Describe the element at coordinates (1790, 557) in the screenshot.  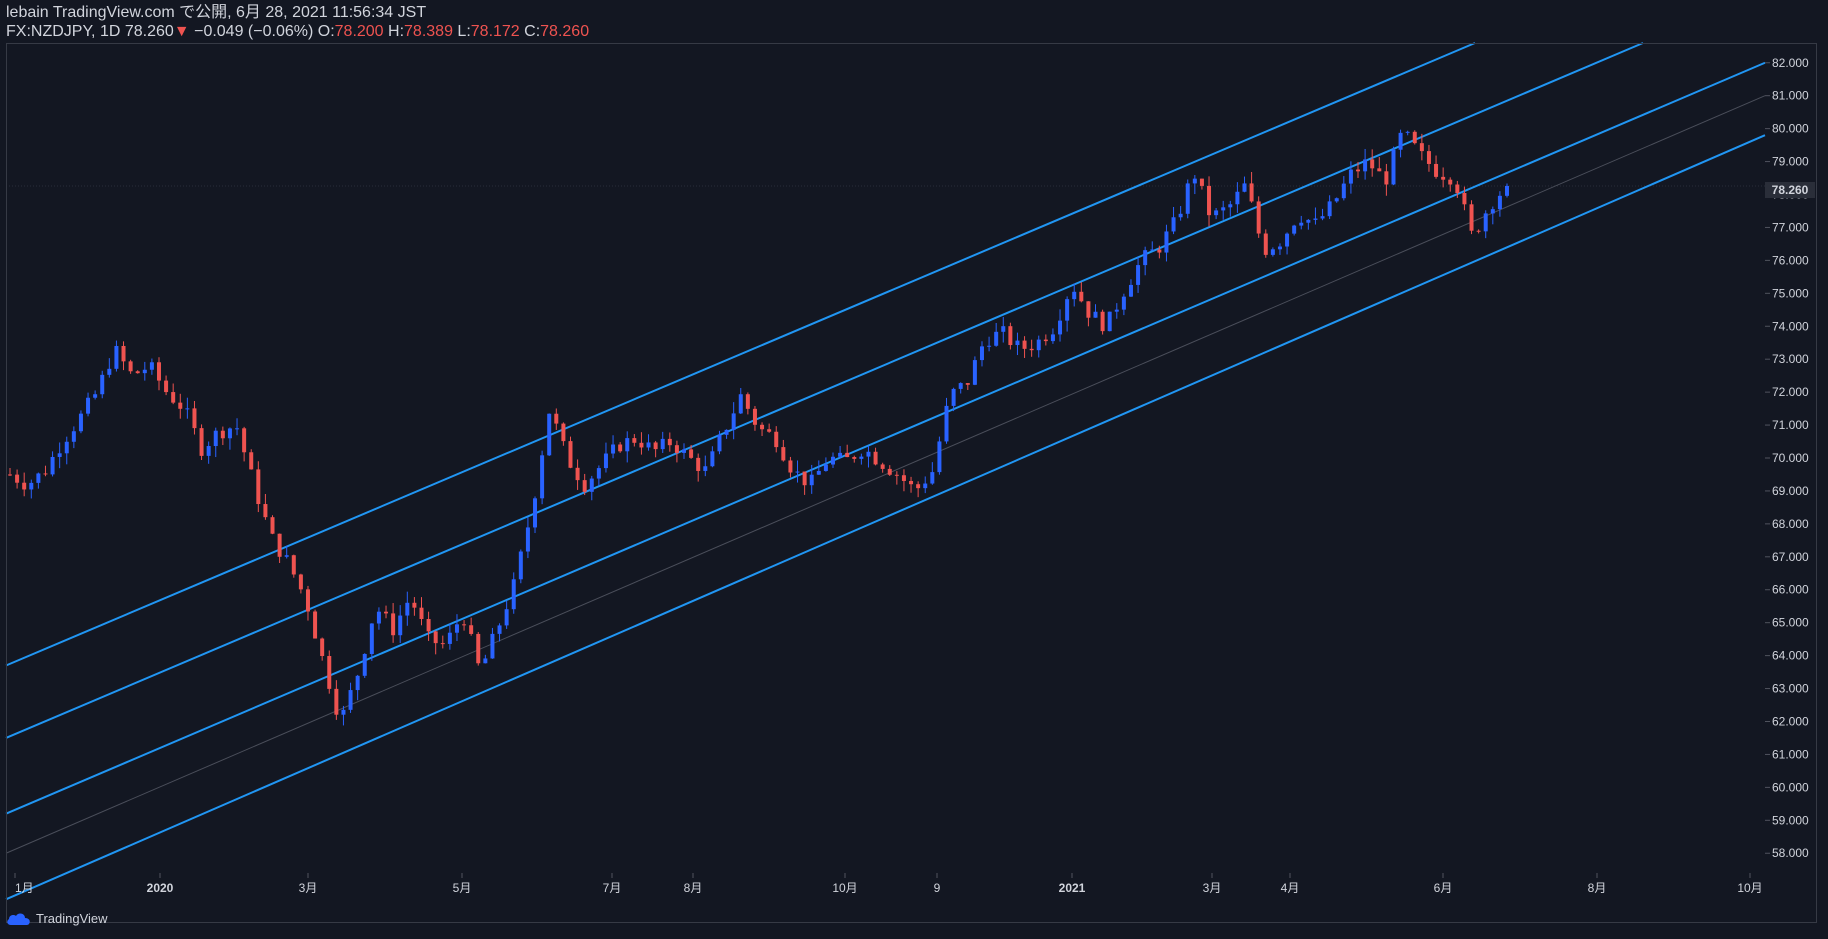
I see `y-tick-label: 67.000` at that location.